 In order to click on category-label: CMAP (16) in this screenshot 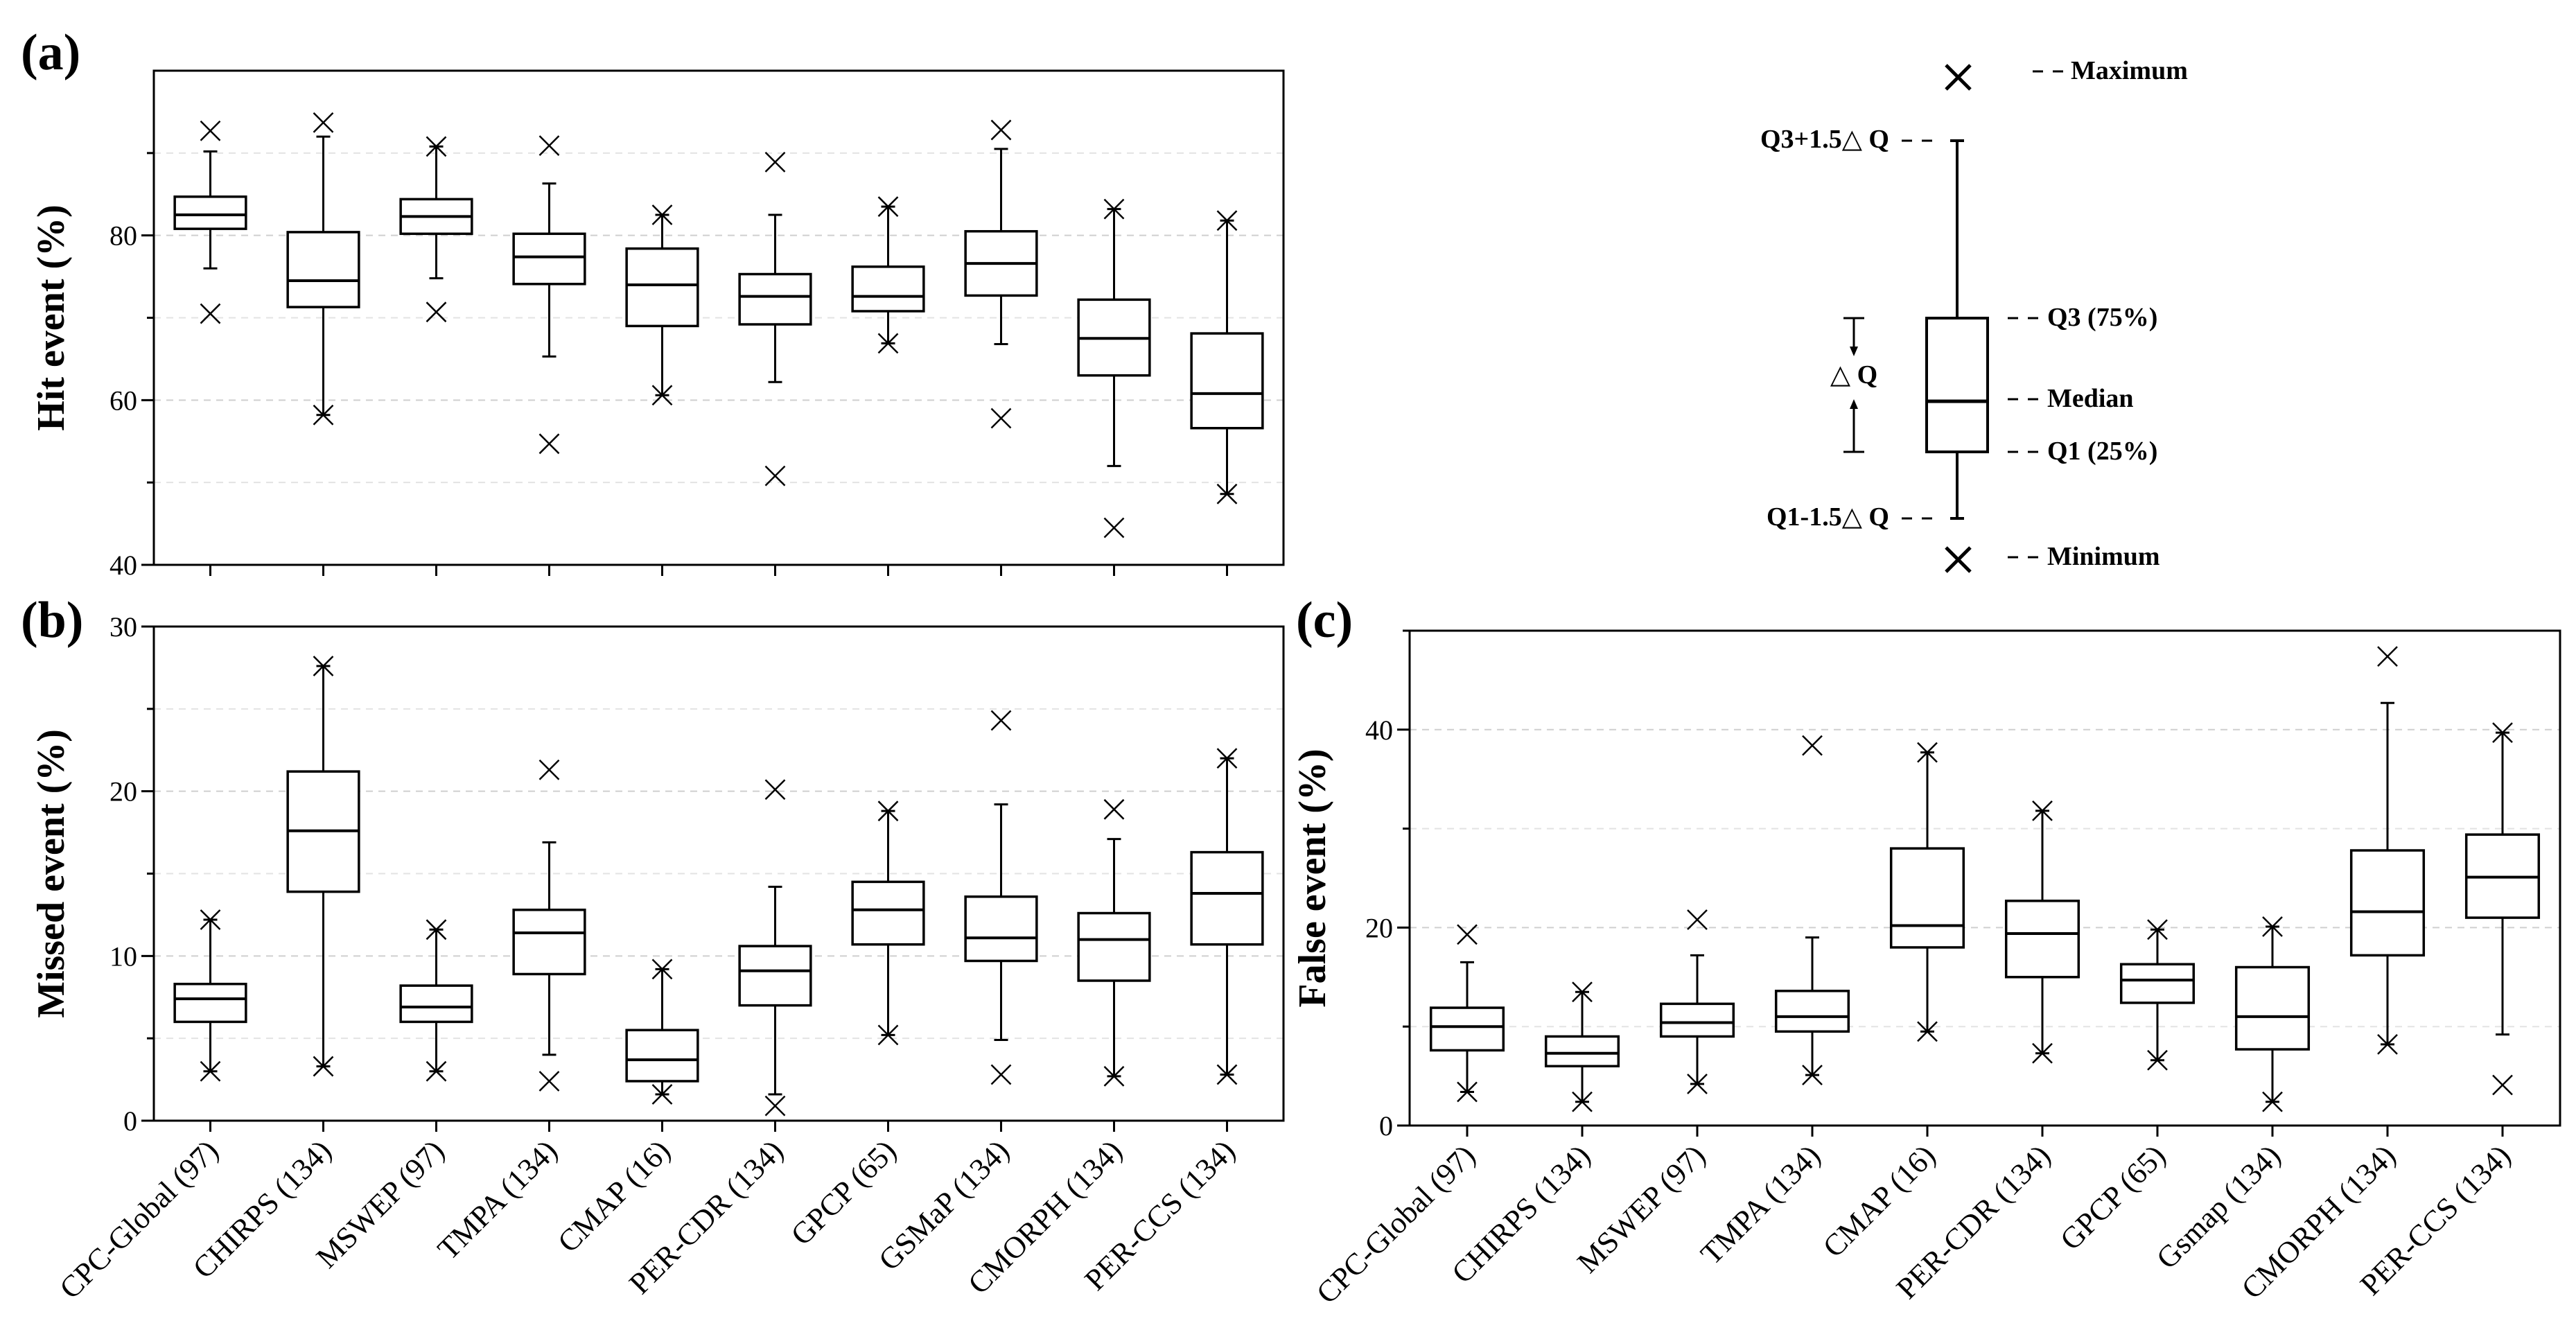, I will do `click(1879, 1200)`.